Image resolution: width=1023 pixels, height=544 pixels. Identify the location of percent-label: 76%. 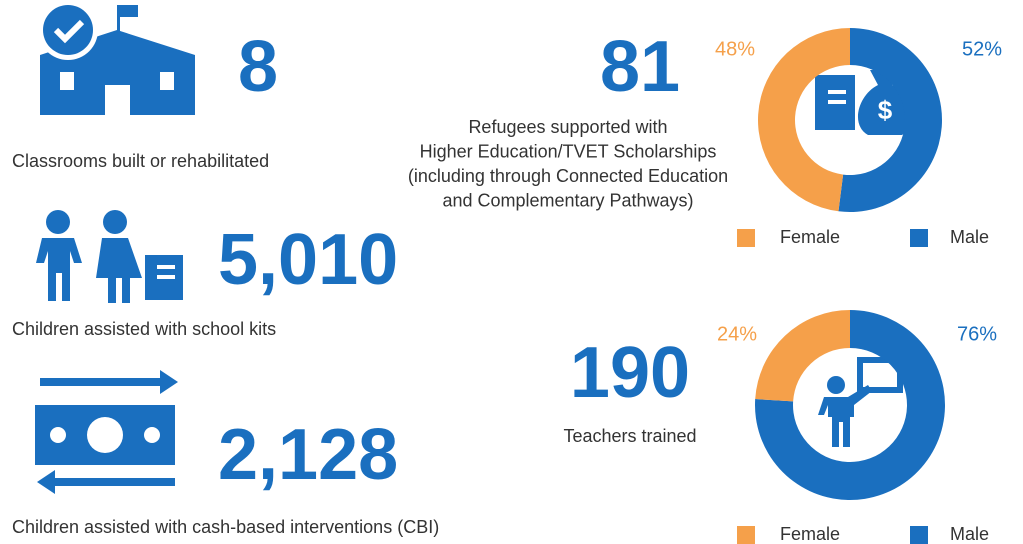
(977, 334).